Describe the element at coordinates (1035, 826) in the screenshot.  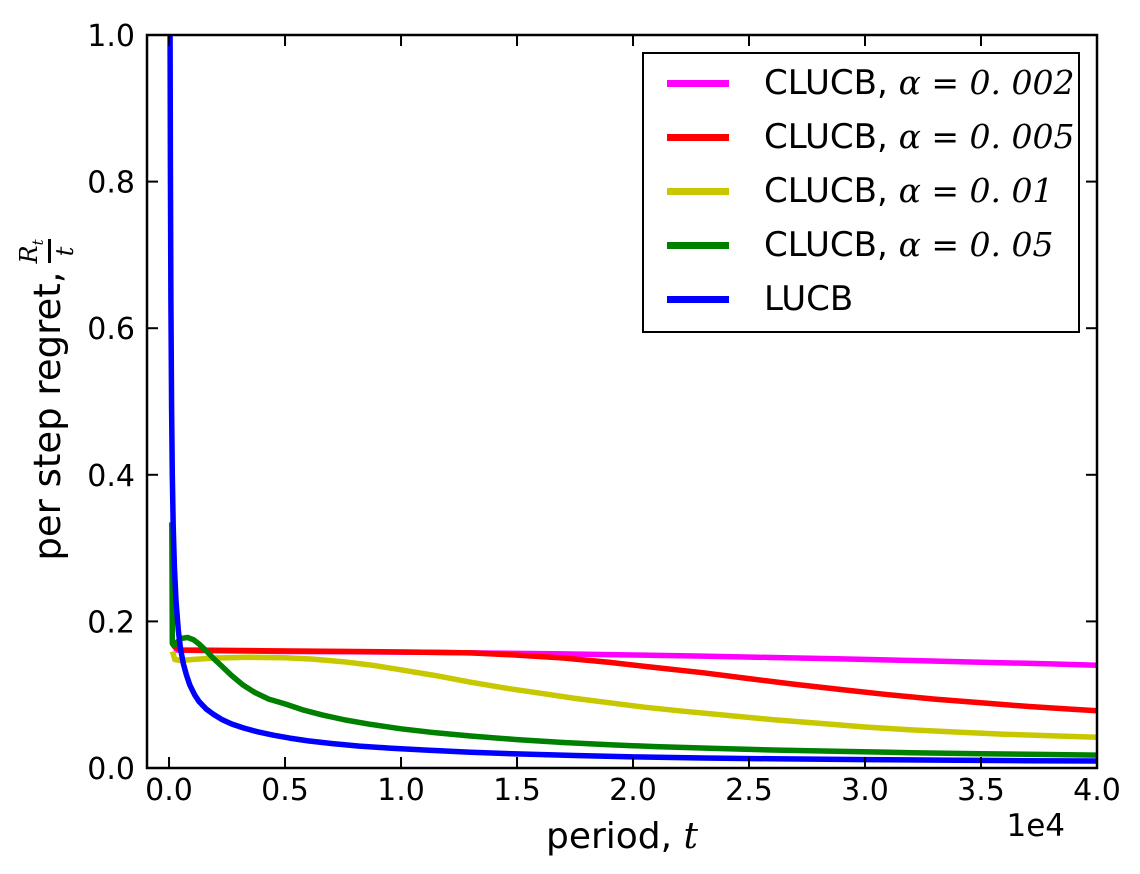
I see `x-axis-offset-text: 1e4` at that location.